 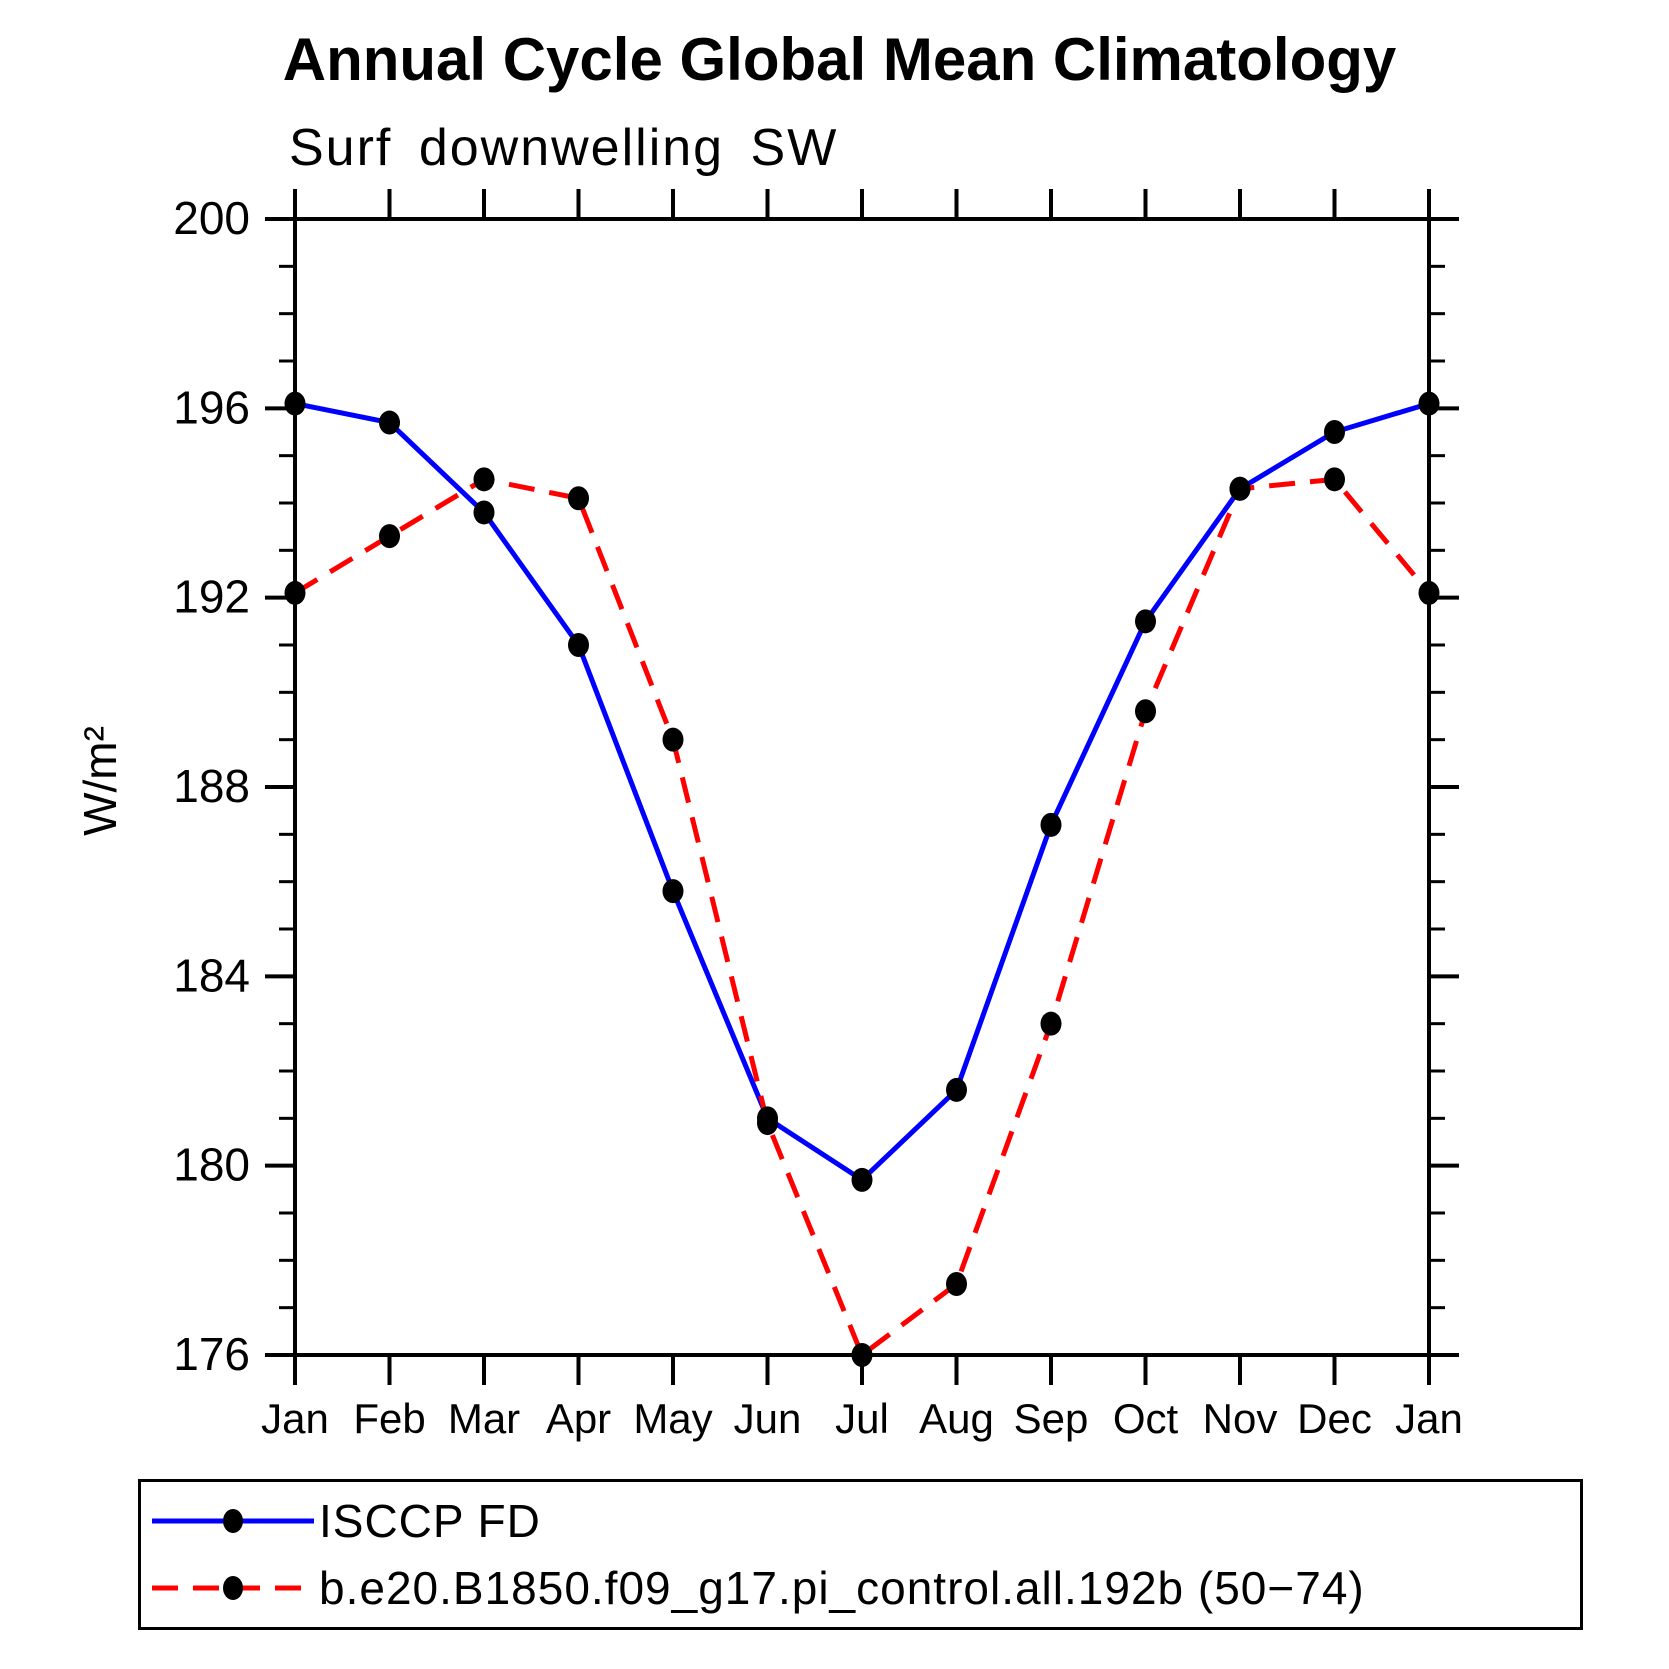 What do you see at coordinates (564, 148) in the screenshot?
I see `chart-subtitle: Surf downwelling SW` at bounding box center [564, 148].